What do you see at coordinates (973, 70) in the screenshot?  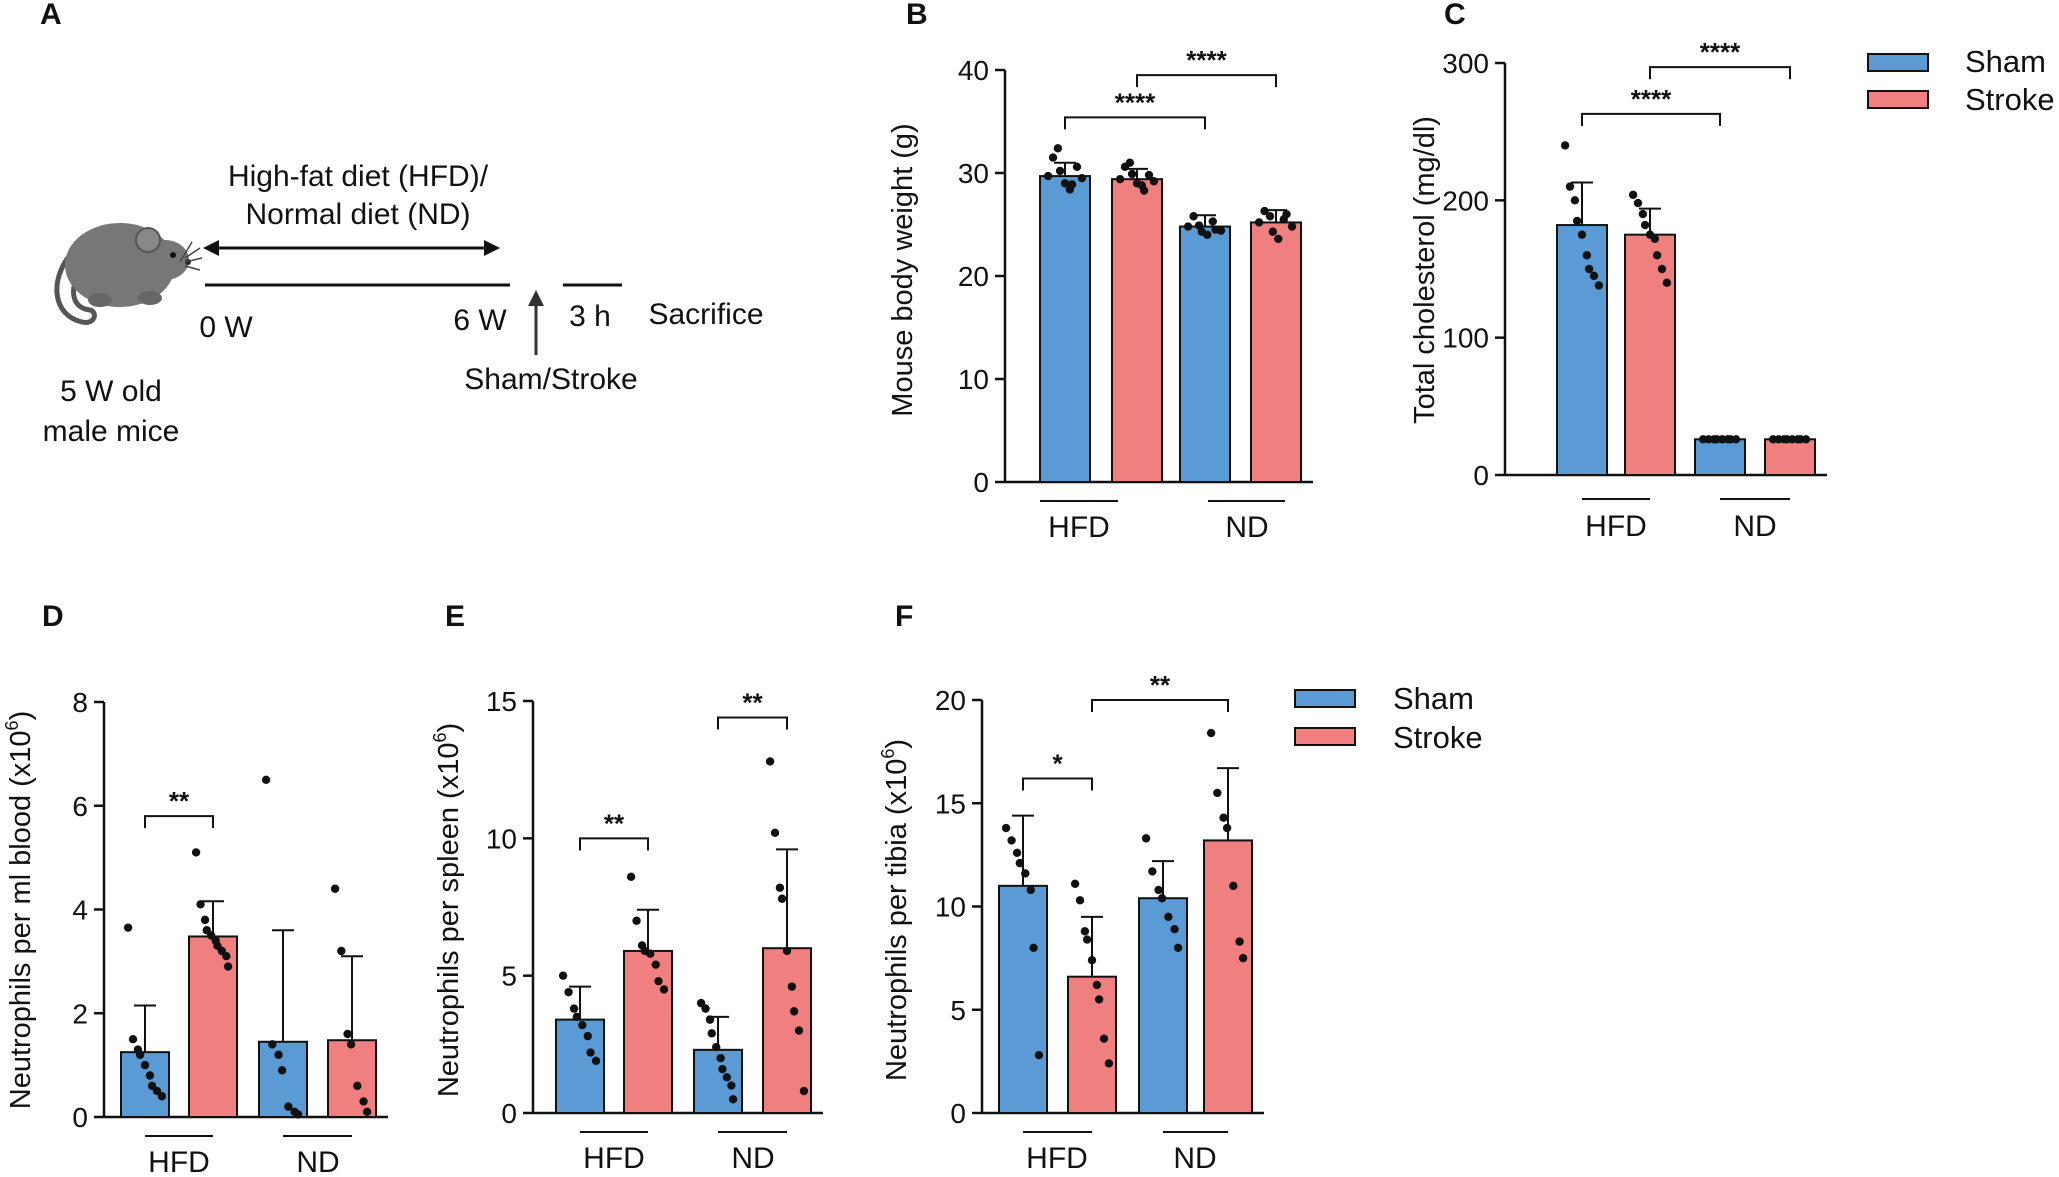 I see `y-tick-label: 40` at bounding box center [973, 70].